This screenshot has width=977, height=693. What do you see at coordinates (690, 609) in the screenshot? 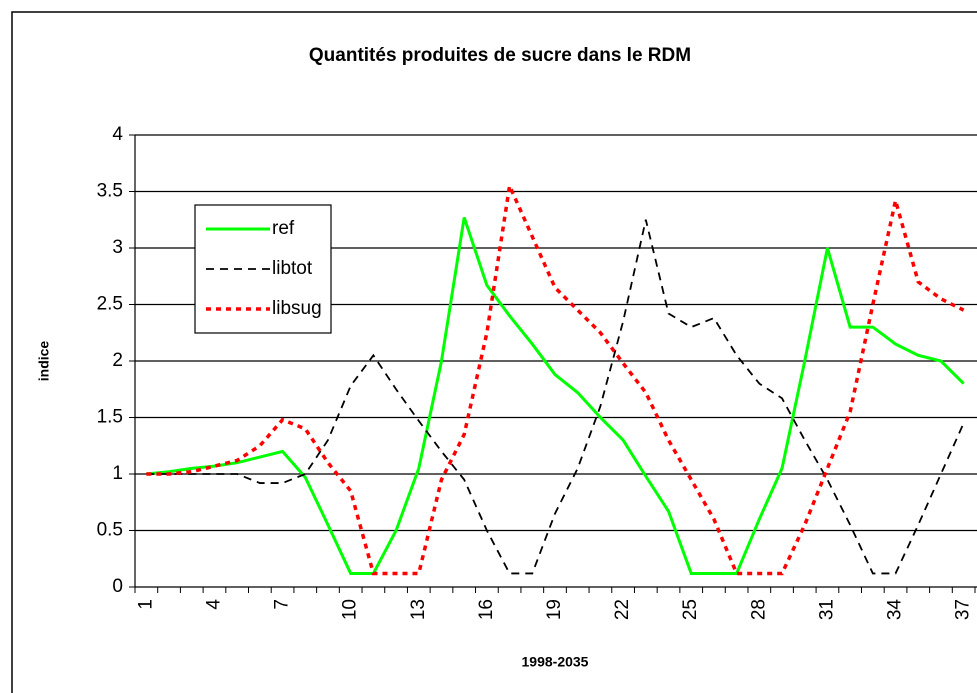
I see `x-tick-label: 25` at bounding box center [690, 609].